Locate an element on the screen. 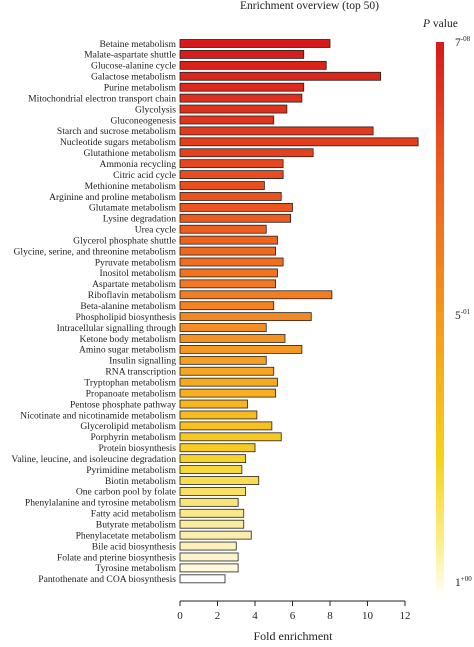 The height and width of the screenshot is (647, 474). legend-bottom-label: 1+00 is located at coordinates (463, 582).